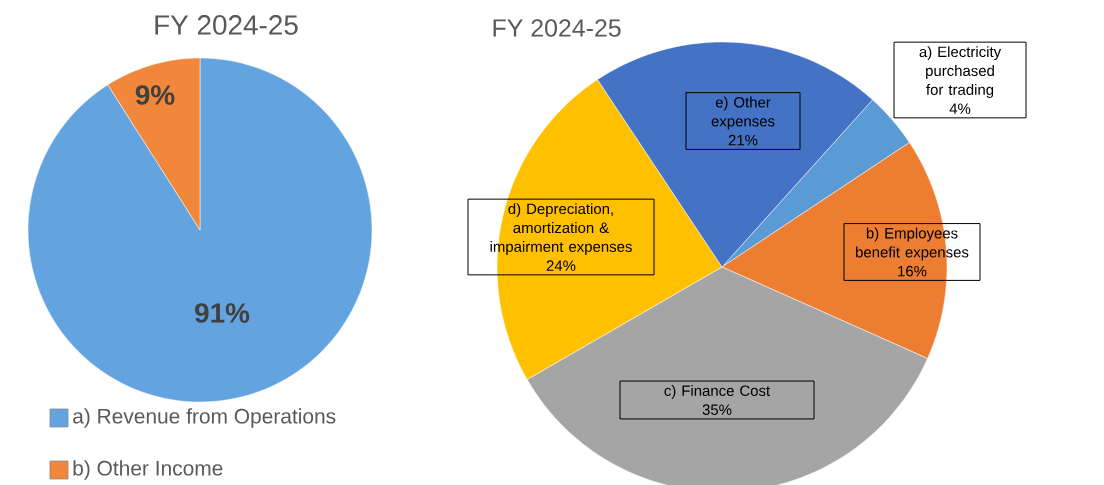 The width and height of the screenshot is (1104, 485). Describe the element at coordinates (222, 313) in the screenshot. I see `data-label: 91%` at that location.